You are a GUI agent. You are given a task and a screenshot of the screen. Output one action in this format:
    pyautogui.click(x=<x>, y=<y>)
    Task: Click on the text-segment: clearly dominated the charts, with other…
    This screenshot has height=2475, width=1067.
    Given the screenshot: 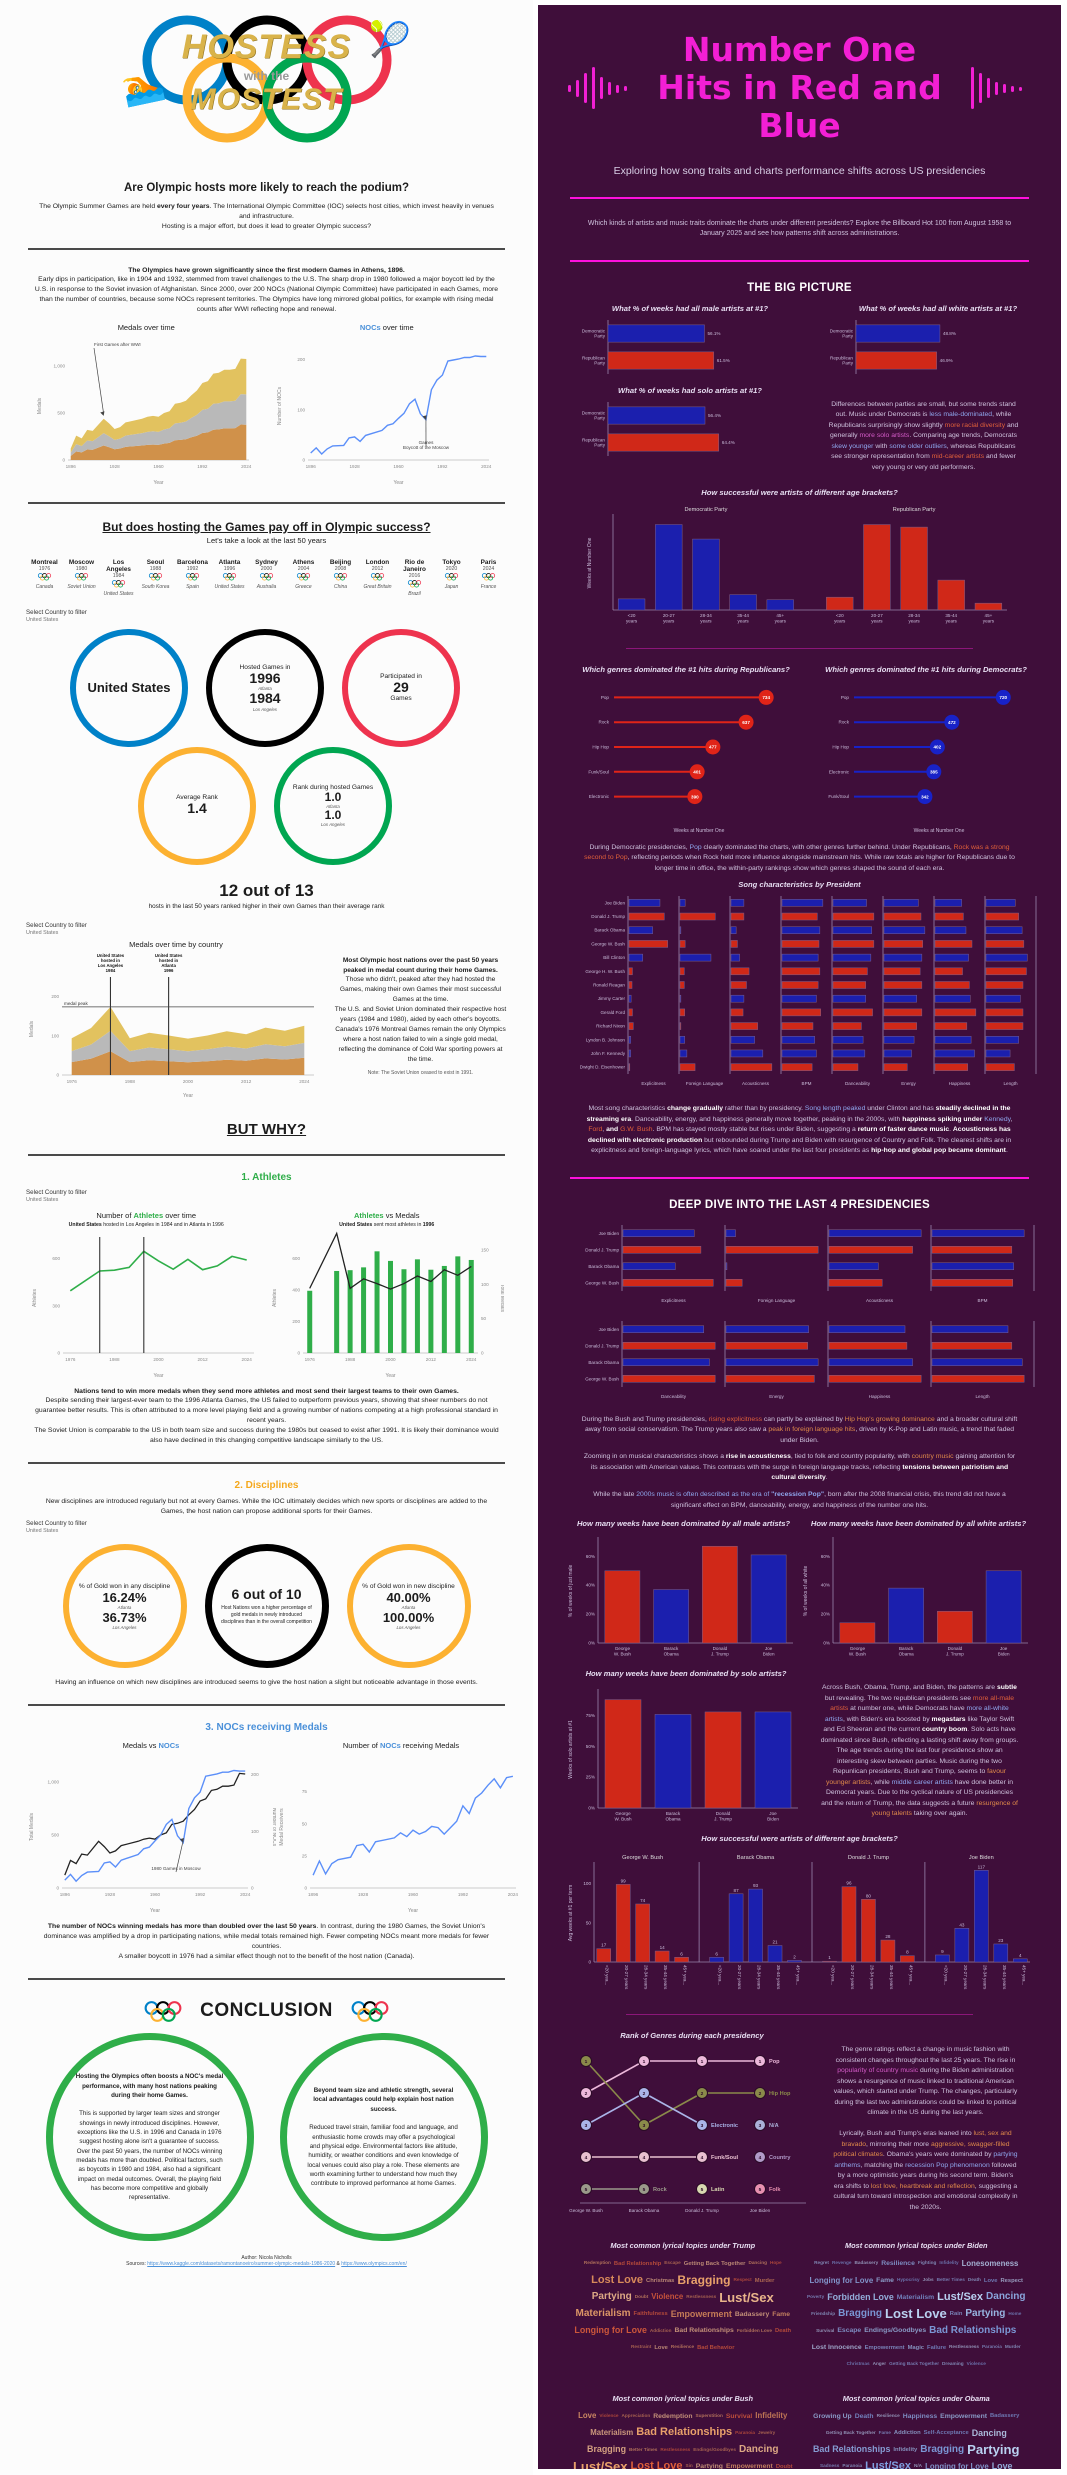 What is the action you would take?
    pyautogui.click(x=827, y=847)
    